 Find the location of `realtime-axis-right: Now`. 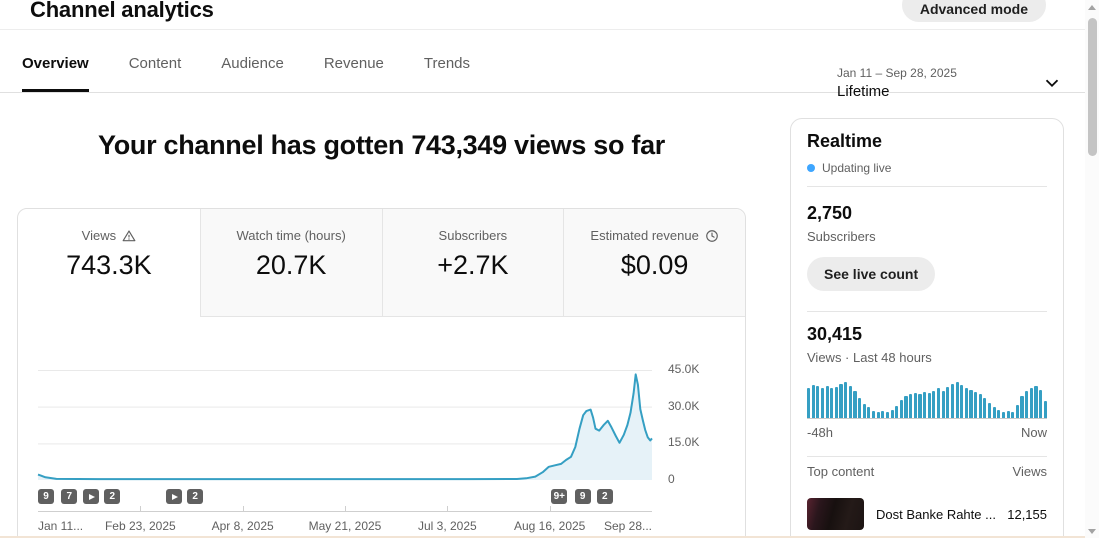

realtime-axis-right: Now is located at coordinates (1033, 432).